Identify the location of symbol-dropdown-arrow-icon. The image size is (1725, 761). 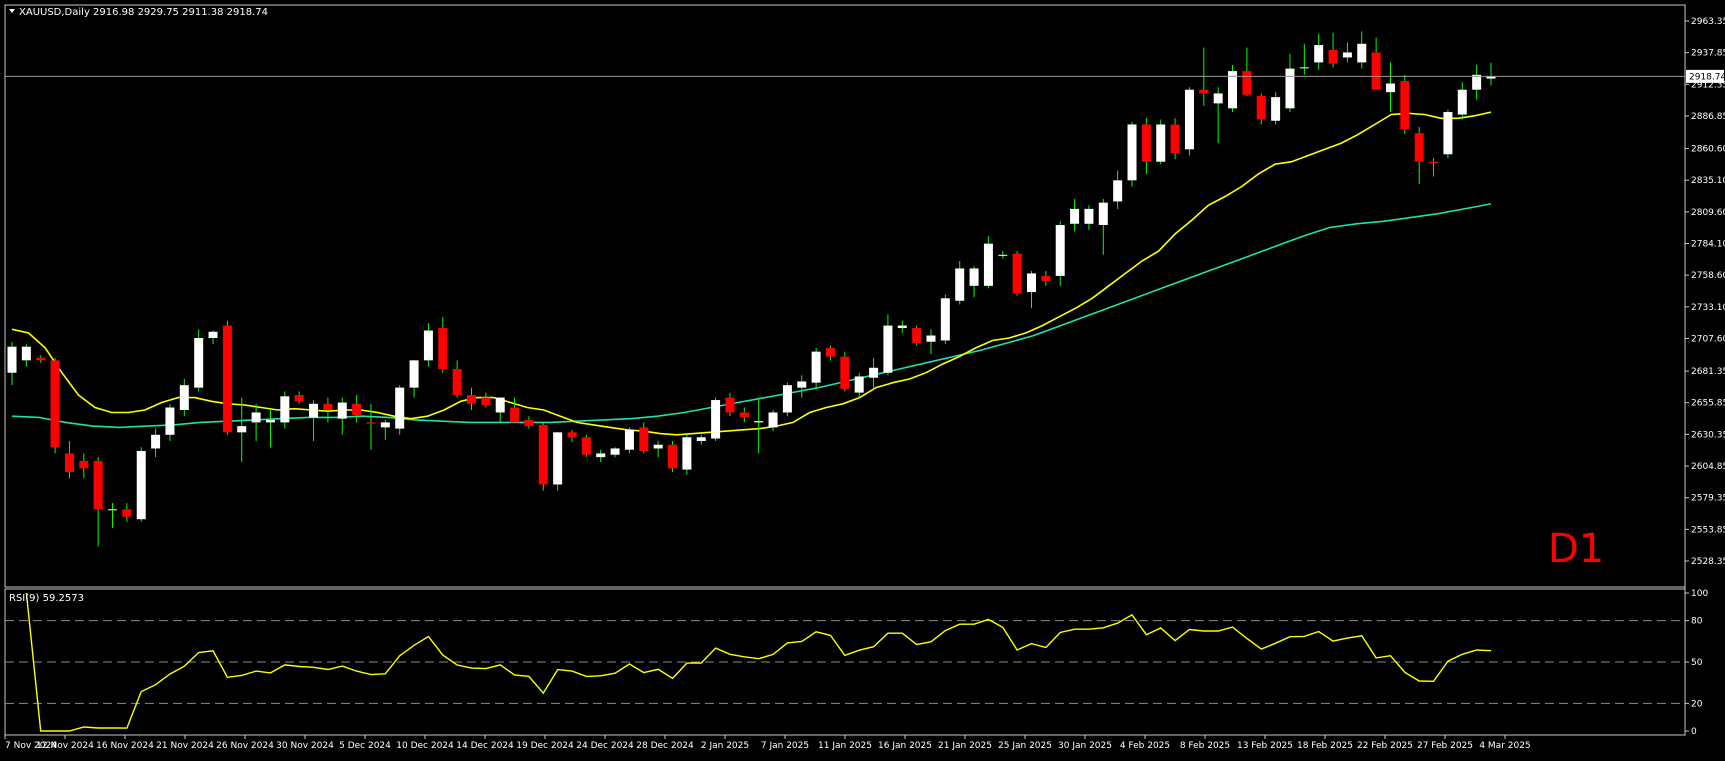
(12, 11).